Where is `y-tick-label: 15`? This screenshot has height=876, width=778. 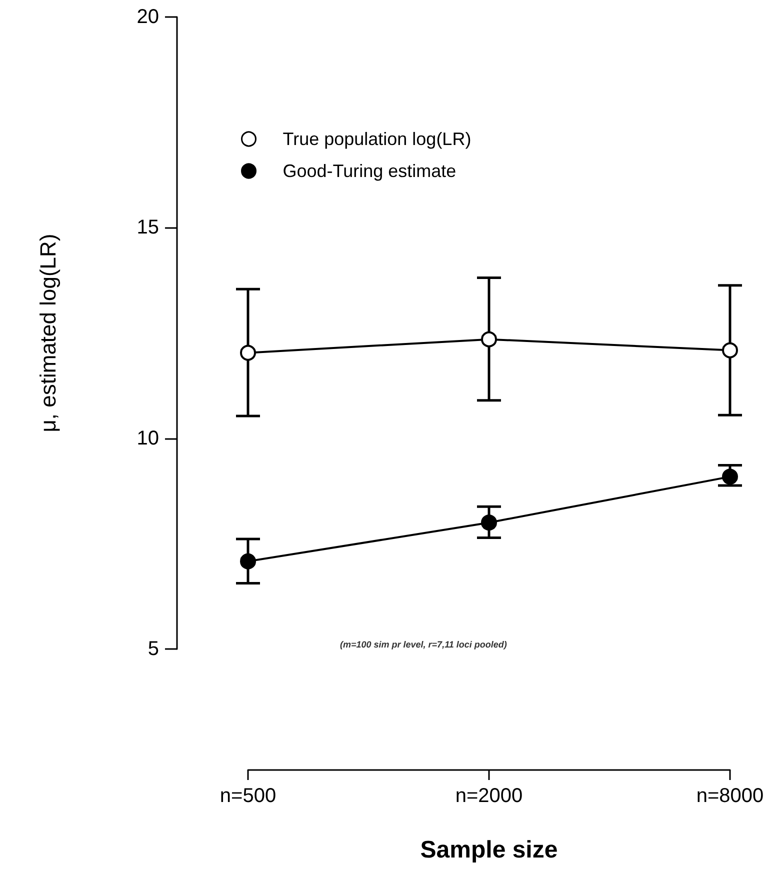 y-tick-label: 15 is located at coordinates (147, 227).